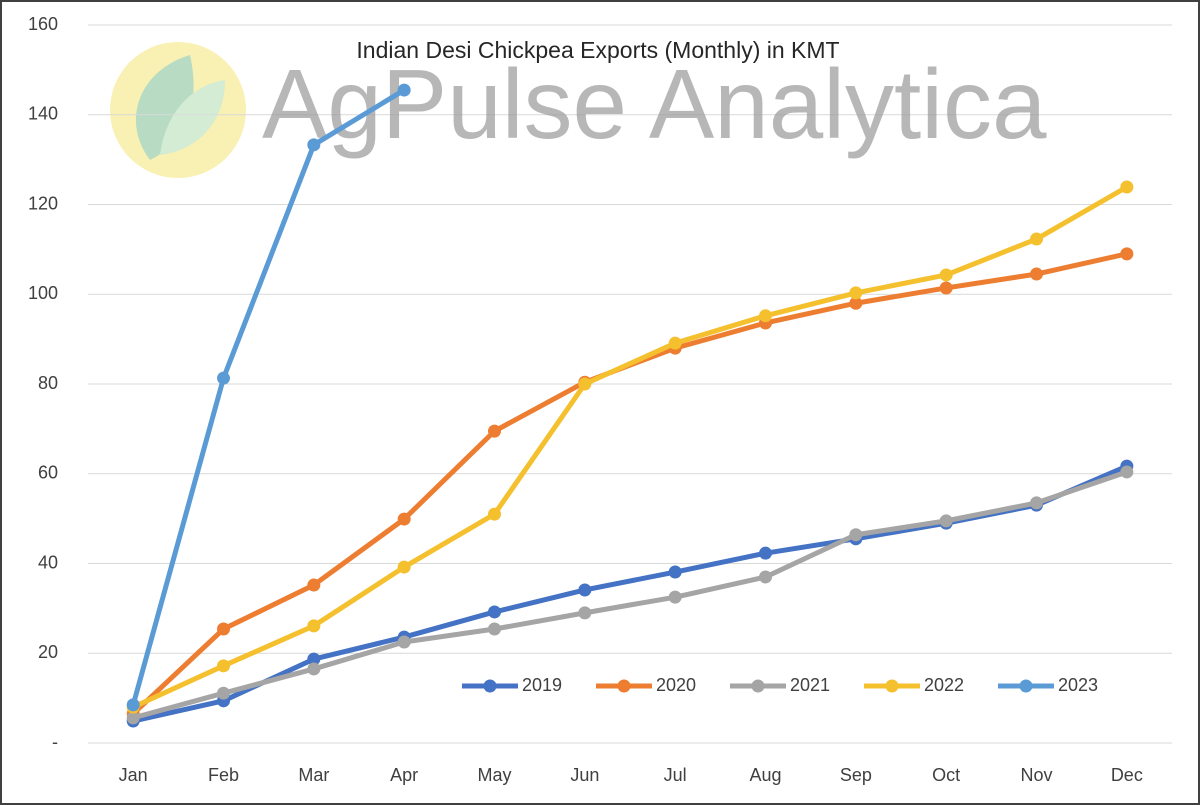  Describe the element at coordinates (542, 685) in the screenshot. I see `legend-label: 2019` at that location.